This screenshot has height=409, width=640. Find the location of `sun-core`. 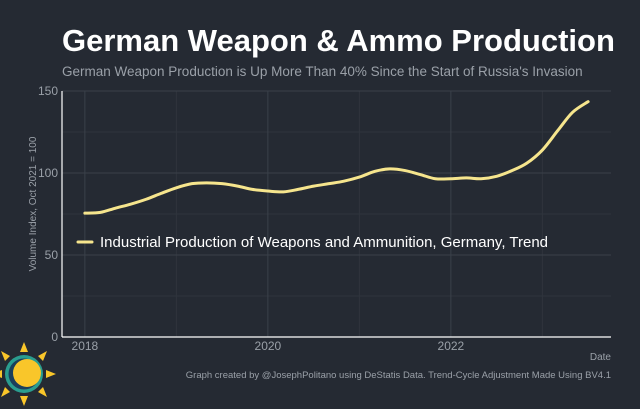

sun-core is located at coordinates (27, 373).